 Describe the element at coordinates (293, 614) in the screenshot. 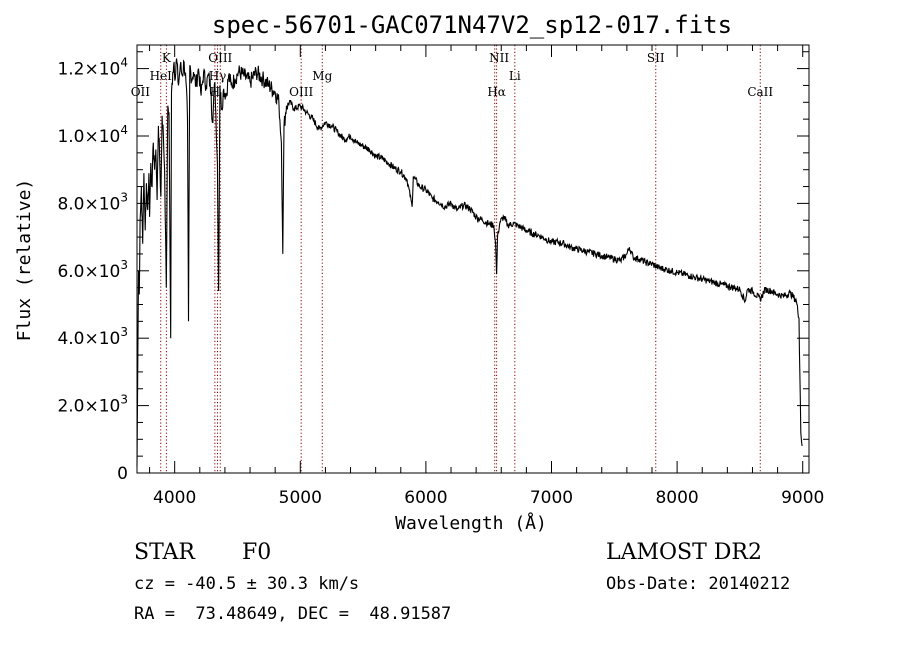

I see `ra-dec-coordinates: RA = 73.48649, DEC = 48.91587` at that location.